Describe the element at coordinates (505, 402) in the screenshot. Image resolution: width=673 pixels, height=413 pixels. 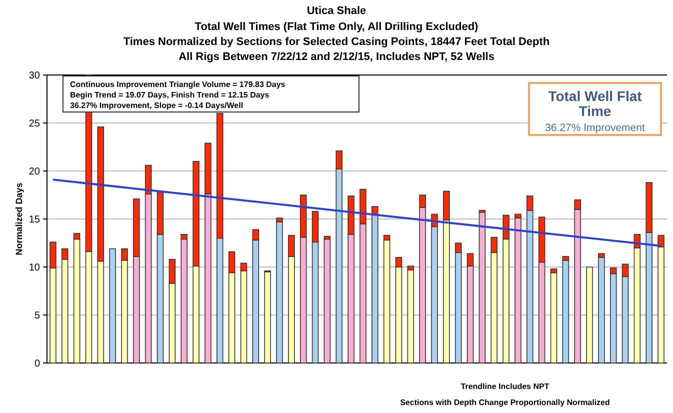
I see `text: Sections with Depth Change Proportionally Normalized` at that location.